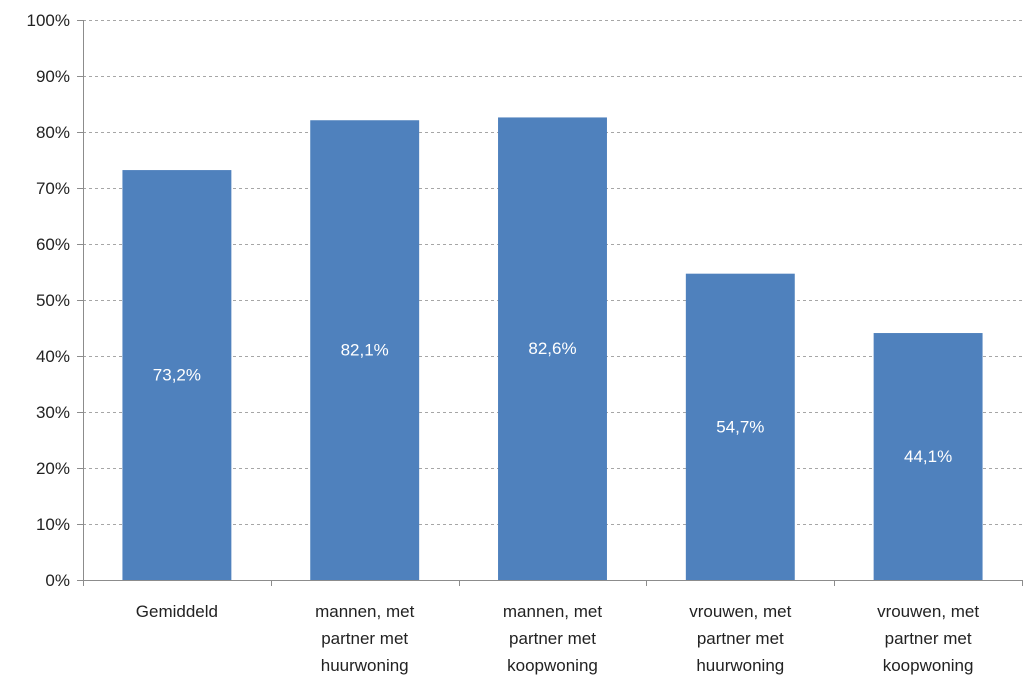  I want to click on category-label-line: Gemiddeld, so click(177, 611).